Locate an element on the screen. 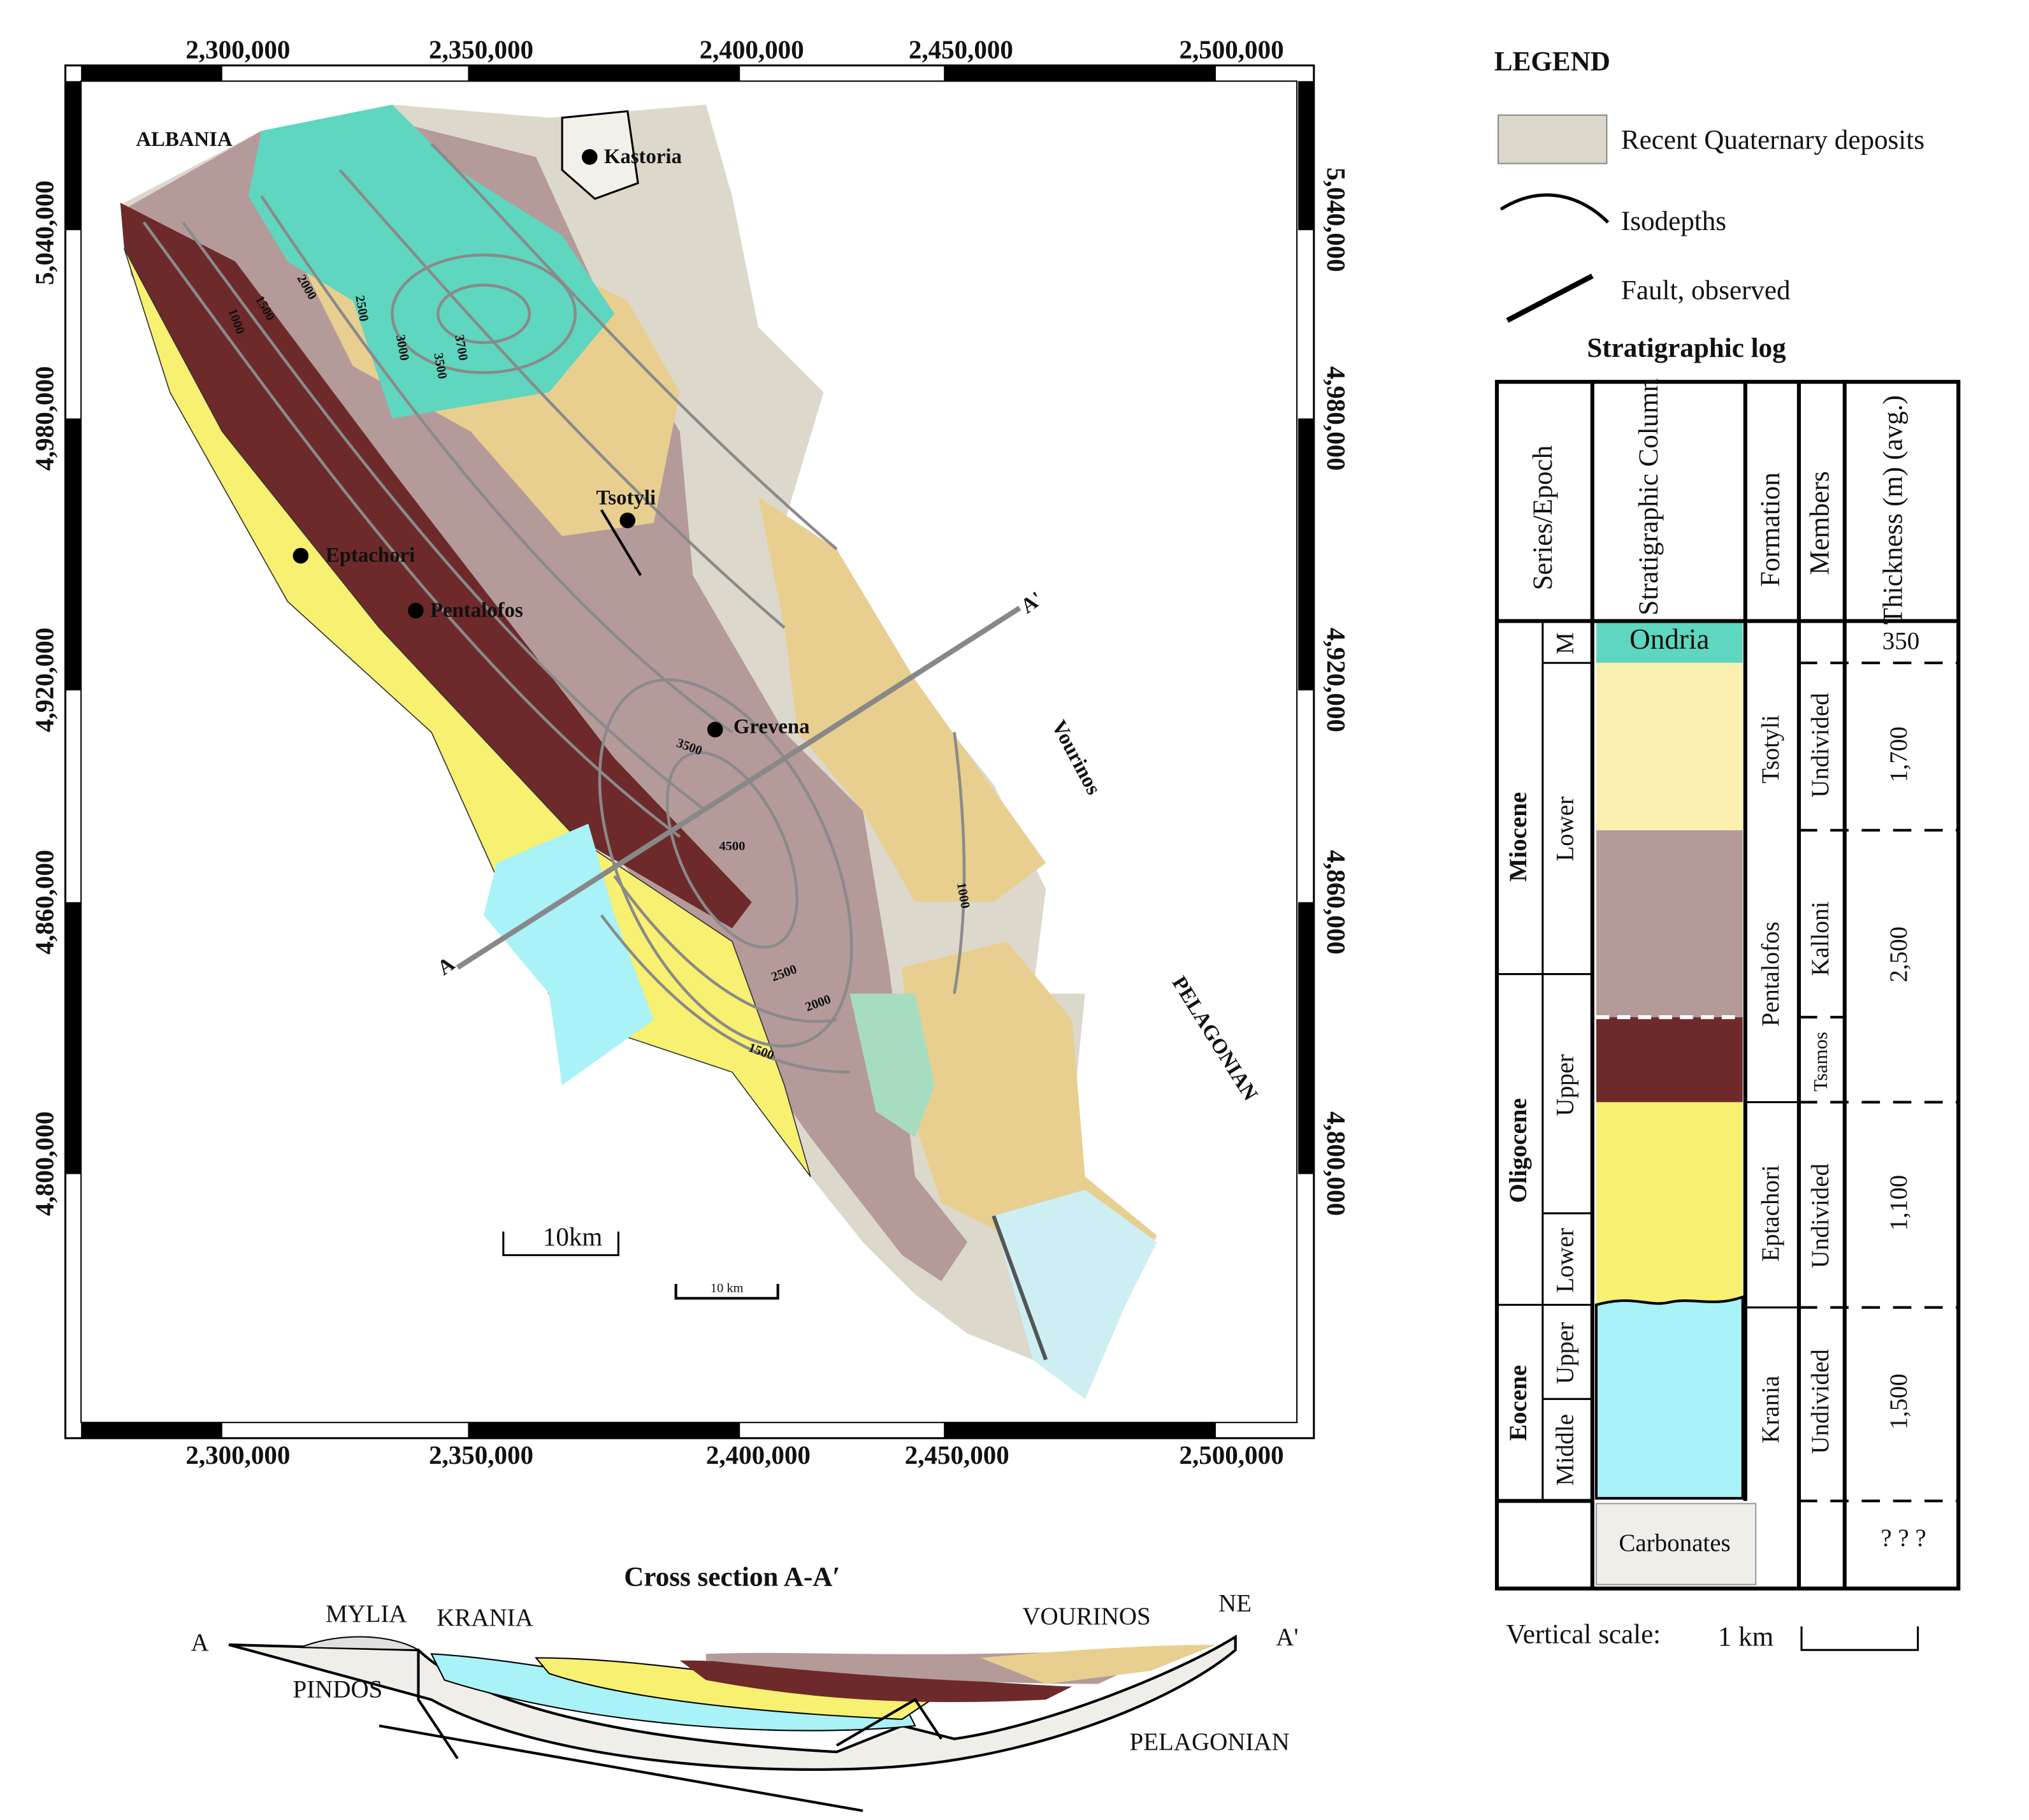 This screenshot has height=1820, width=2029. x-coord-label: 2,300,000 is located at coordinates (238, 49).